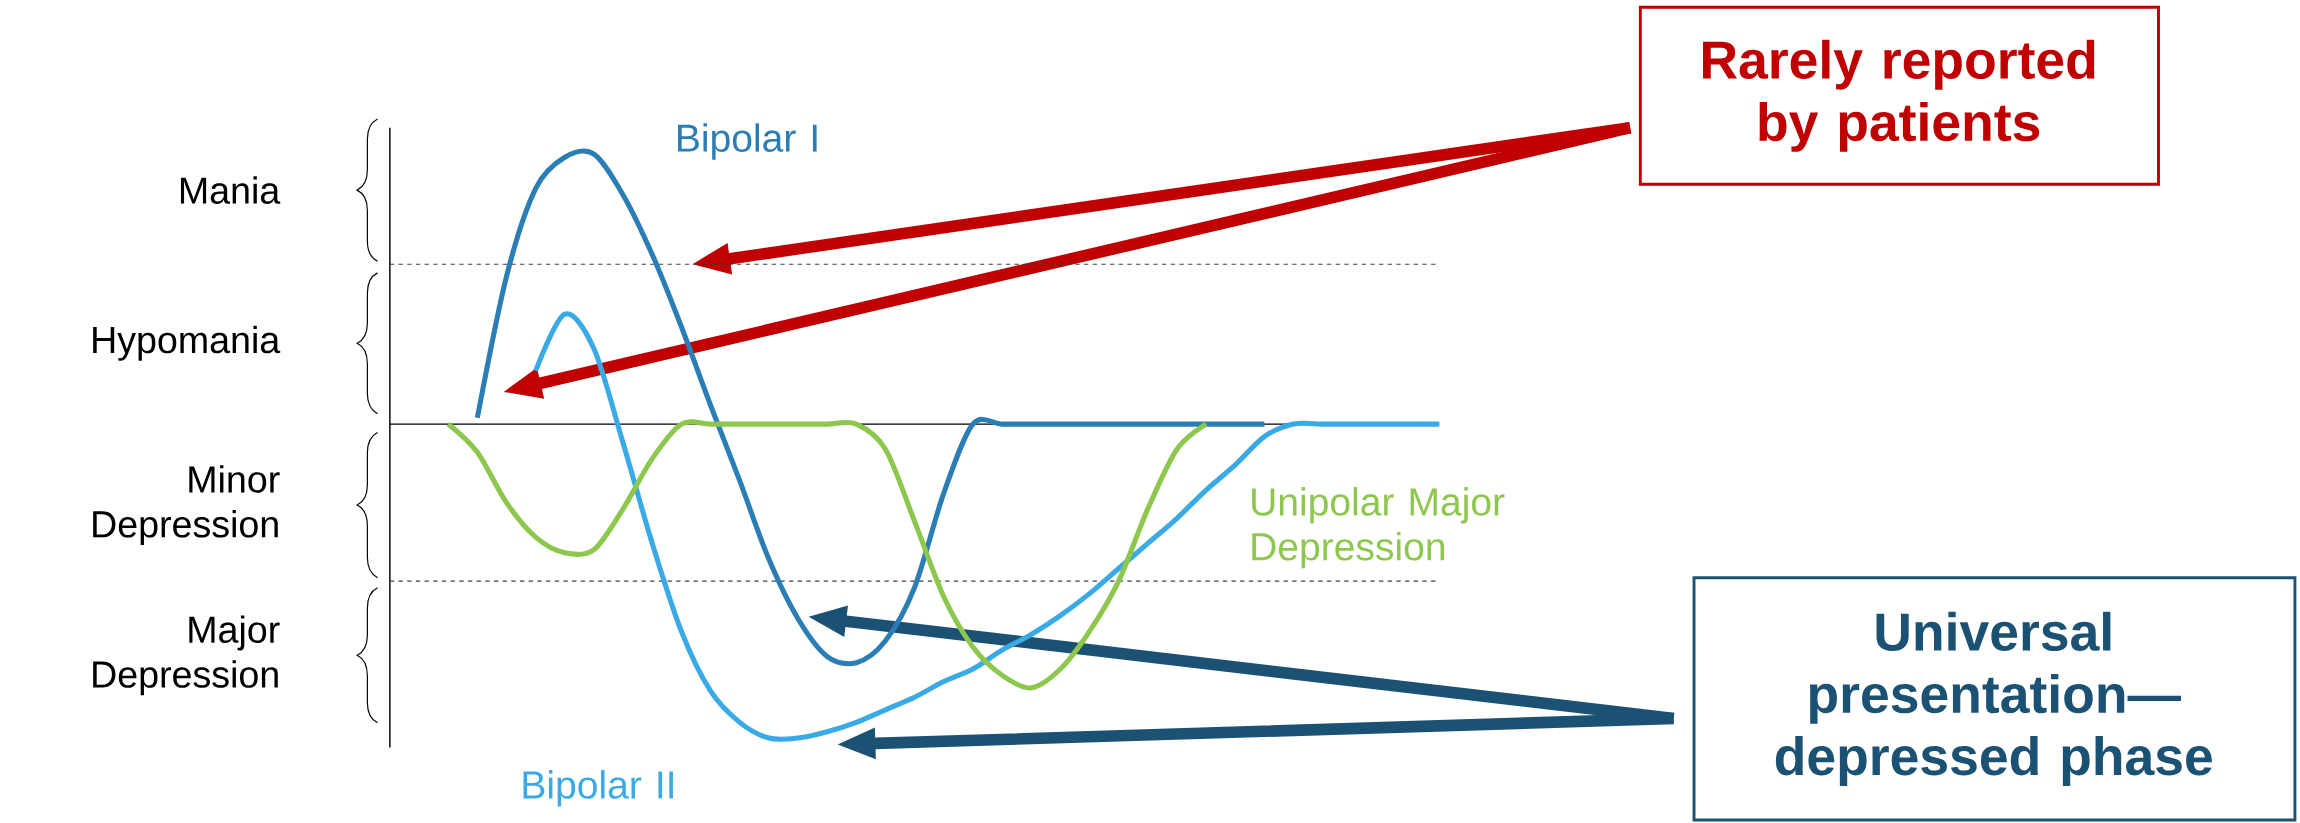 The image size is (2300, 823). What do you see at coordinates (1899, 95) in the screenshot?
I see `text: Rarely reported by patients` at bounding box center [1899, 95].